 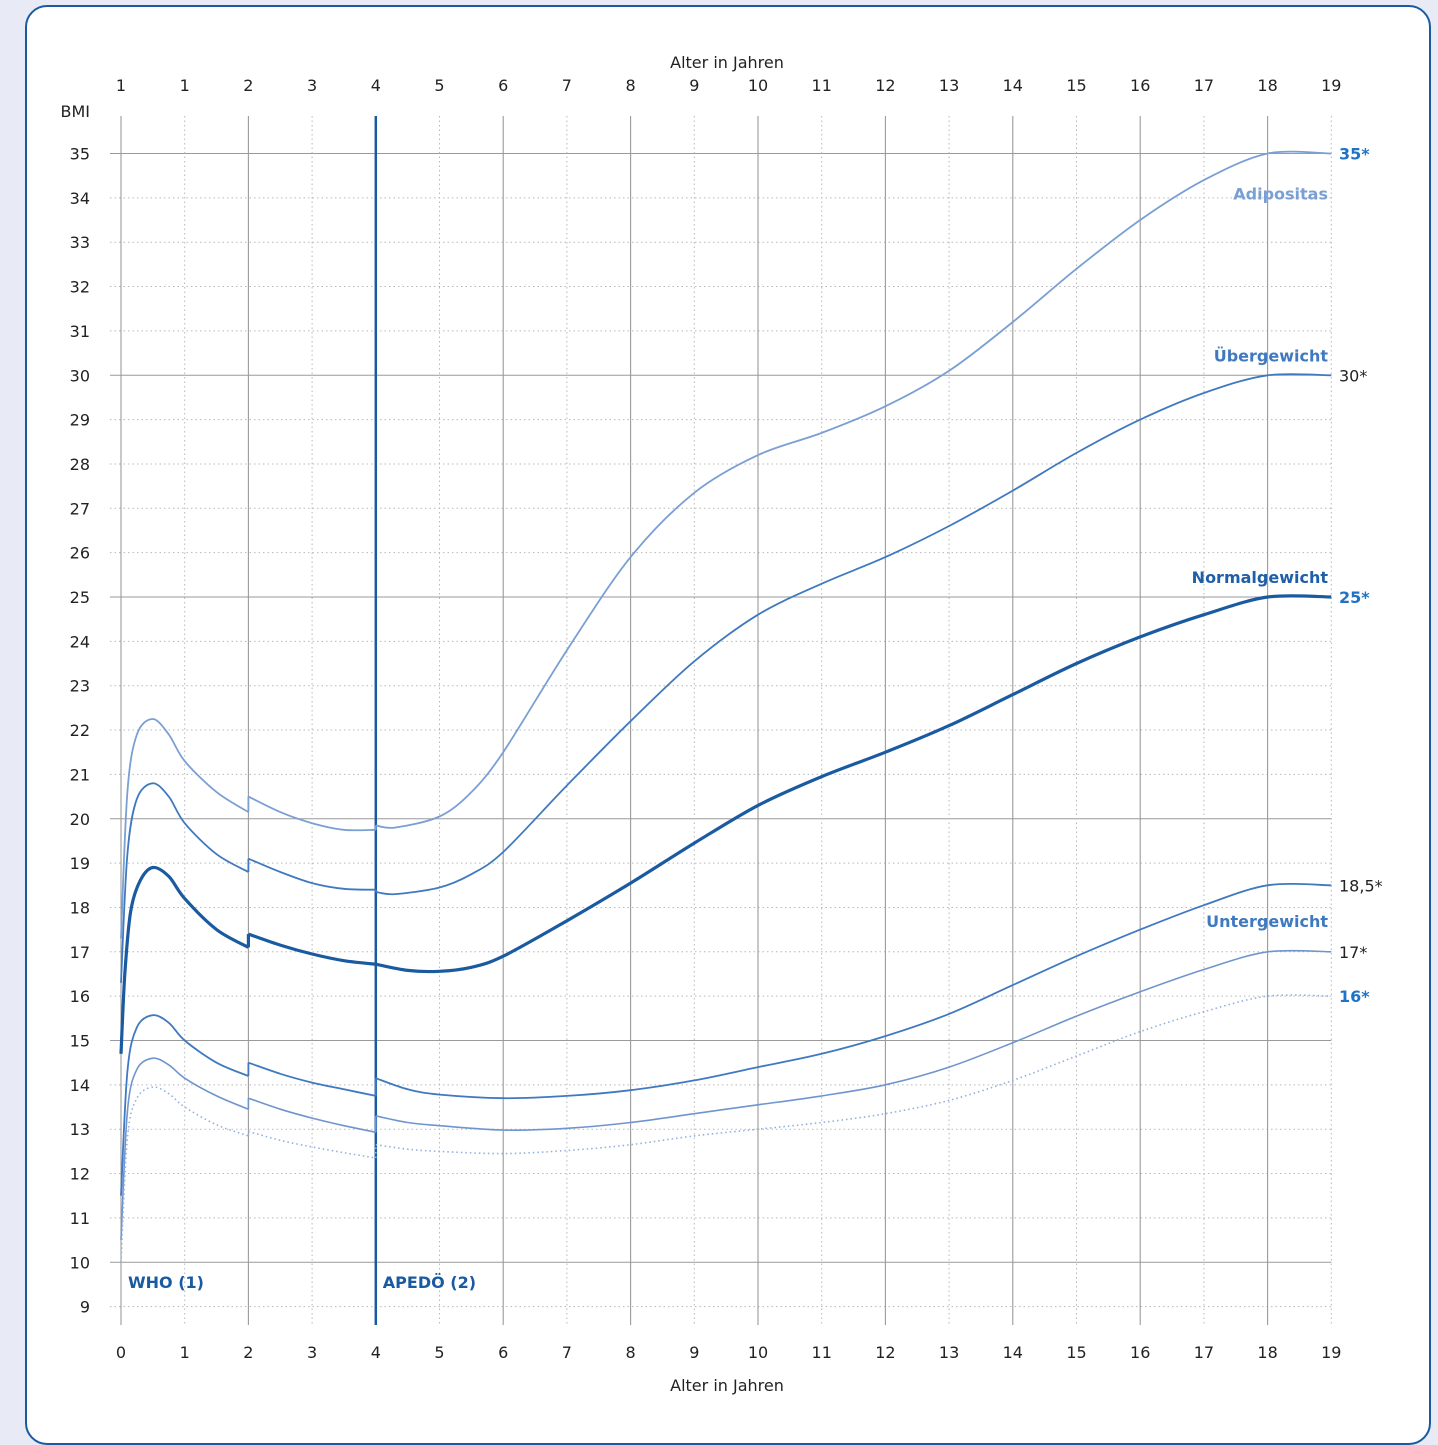 What do you see at coordinates (80, 287) in the screenshot?
I see `y-tick-label: 32` at bounding box center [80, 287].